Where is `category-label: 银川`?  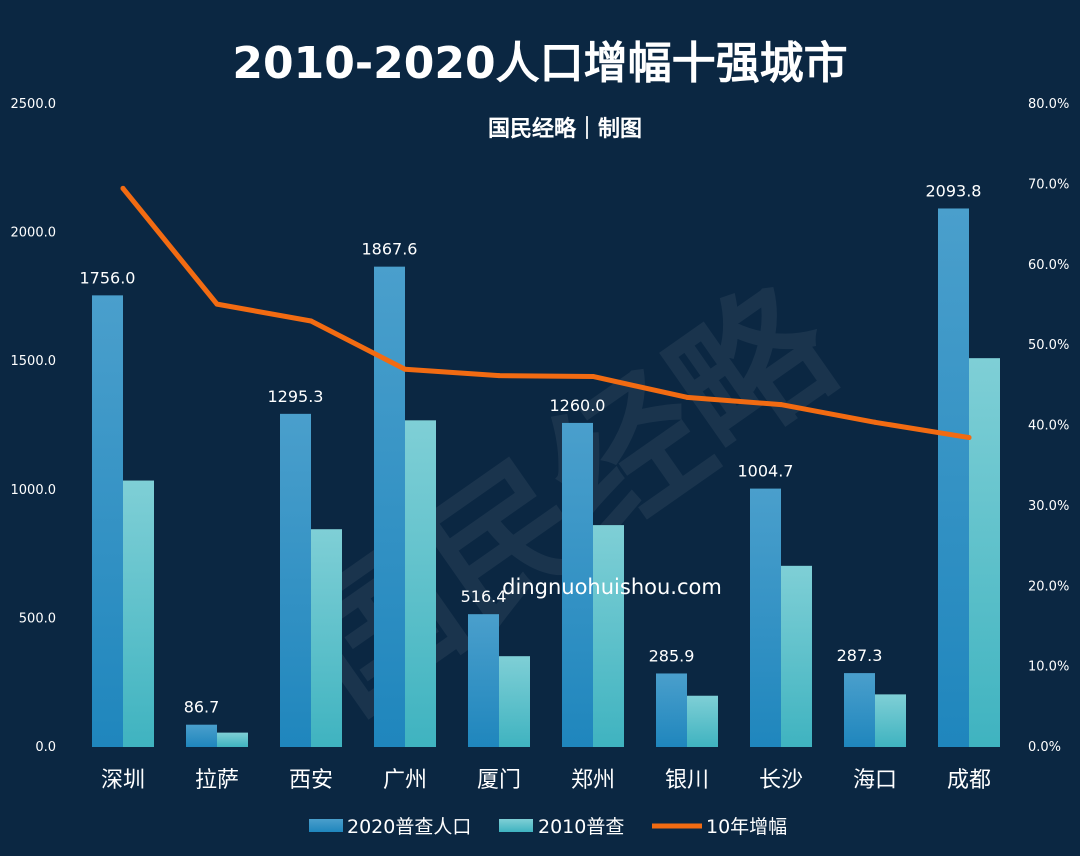 category-label: 银川 is located at coordinates (687, 780).